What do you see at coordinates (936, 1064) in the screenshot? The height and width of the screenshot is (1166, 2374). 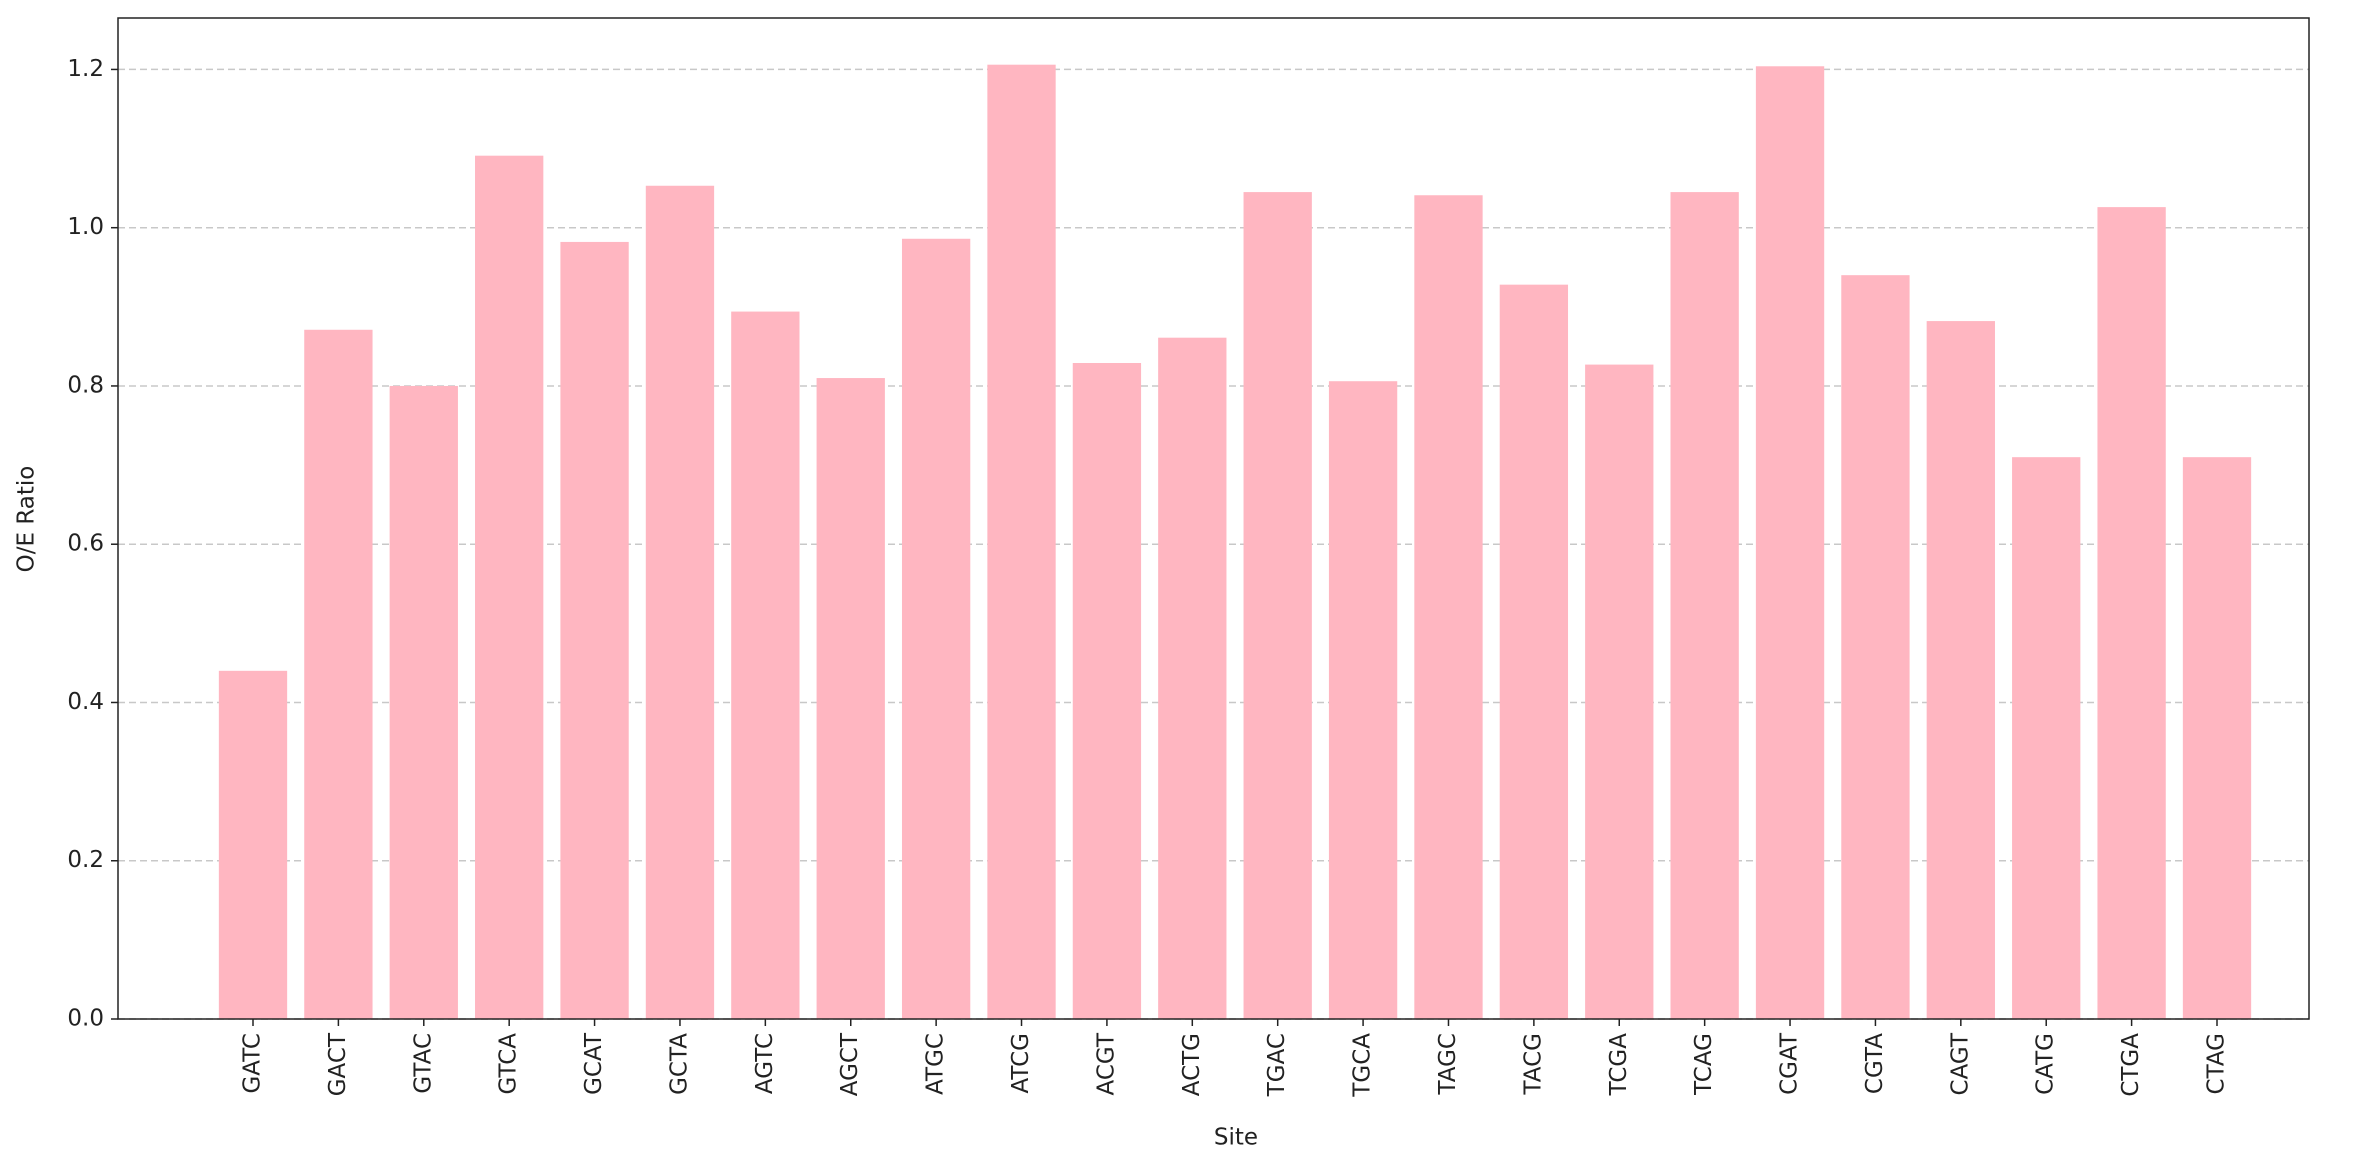 I see `x-tick-label: ATGC` at bounding box center [936, 1064].